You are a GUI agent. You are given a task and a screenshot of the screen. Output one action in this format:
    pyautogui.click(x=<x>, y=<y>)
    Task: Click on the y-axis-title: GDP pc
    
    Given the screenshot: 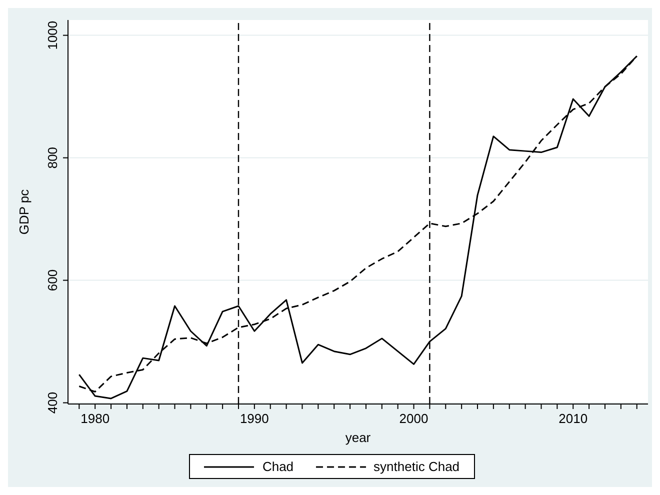 What is the action you would take?
    pyautogui.click(x=24, y=211)
    